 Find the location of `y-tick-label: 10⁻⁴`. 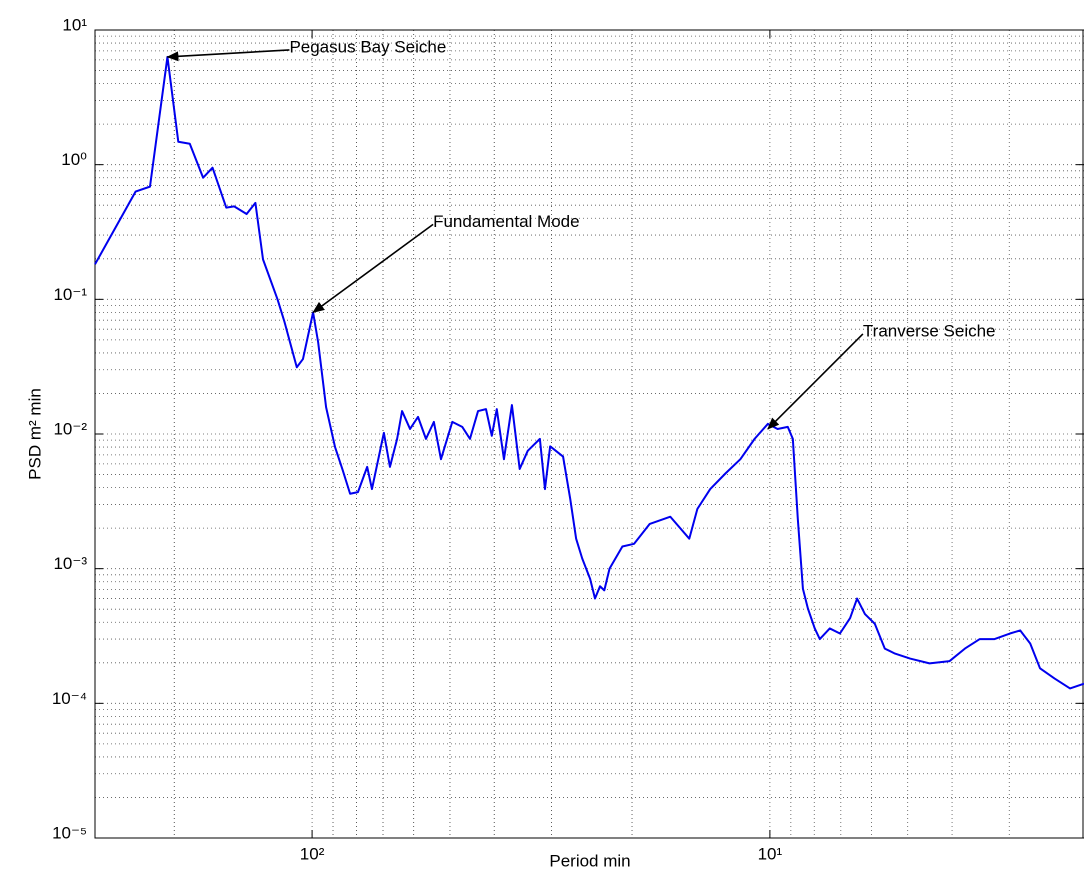

y-tick-label: 10⁻⁴ is located at coordinates (69, 698).